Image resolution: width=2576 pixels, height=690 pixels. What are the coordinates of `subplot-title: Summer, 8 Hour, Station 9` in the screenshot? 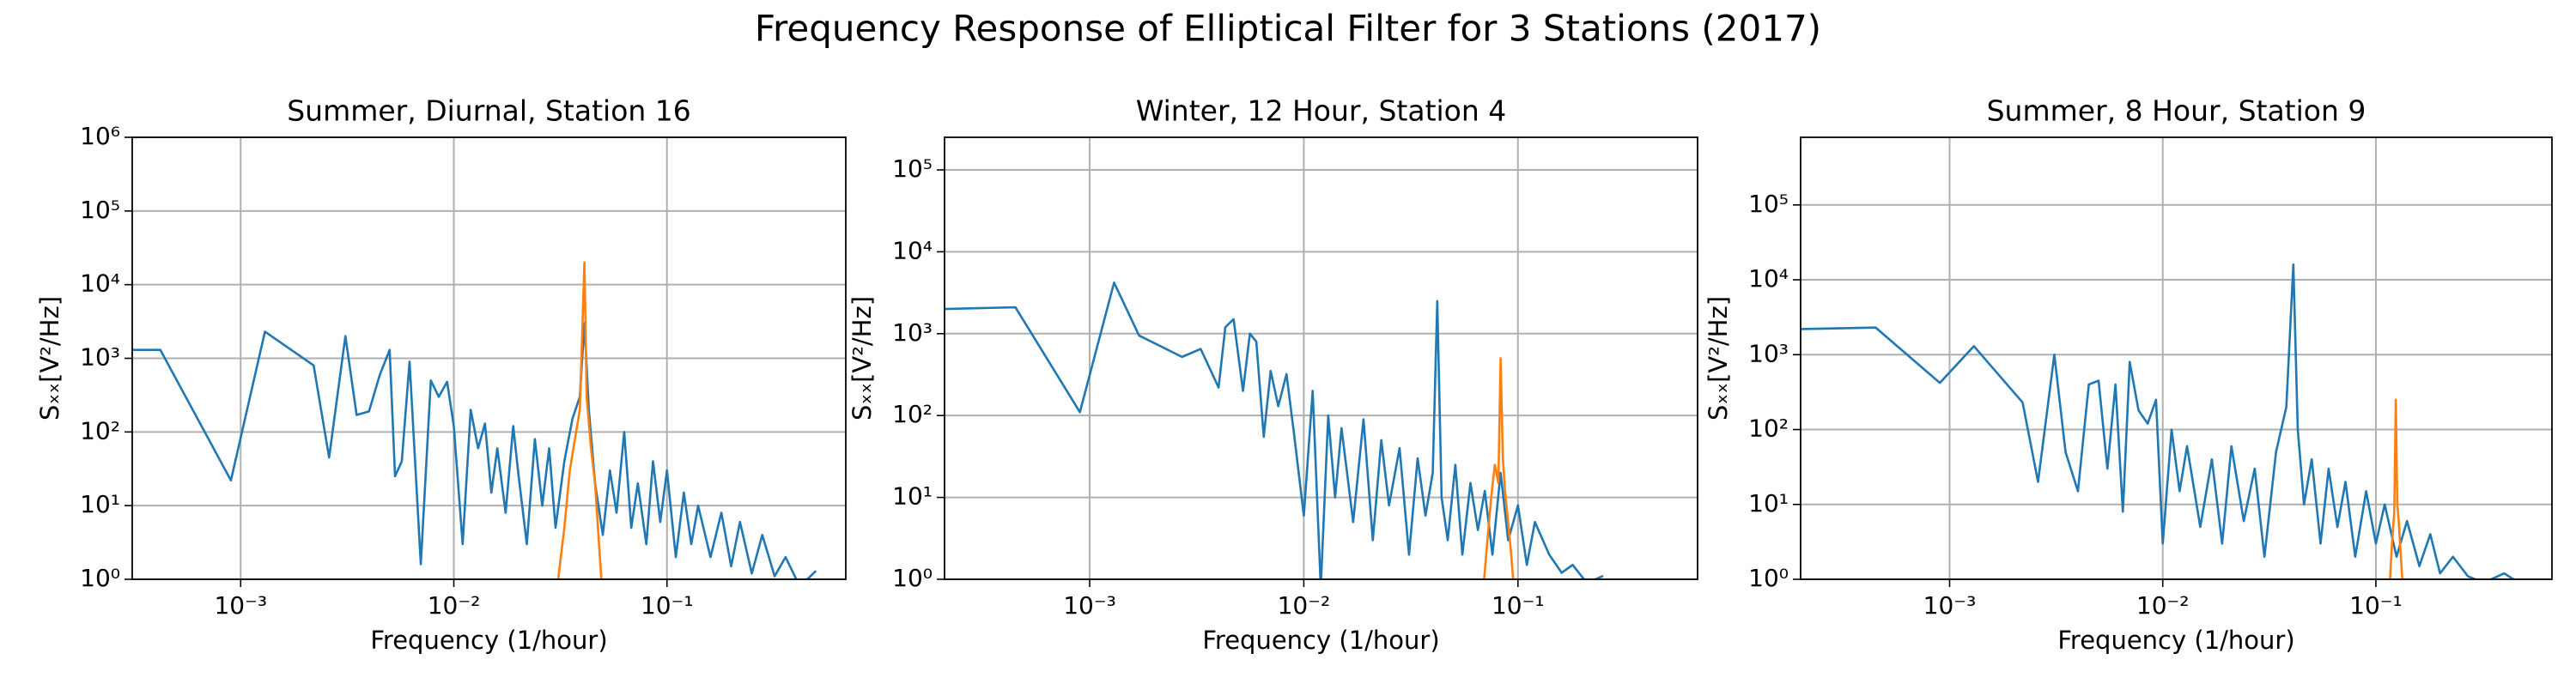 It's located at (2177, 111).